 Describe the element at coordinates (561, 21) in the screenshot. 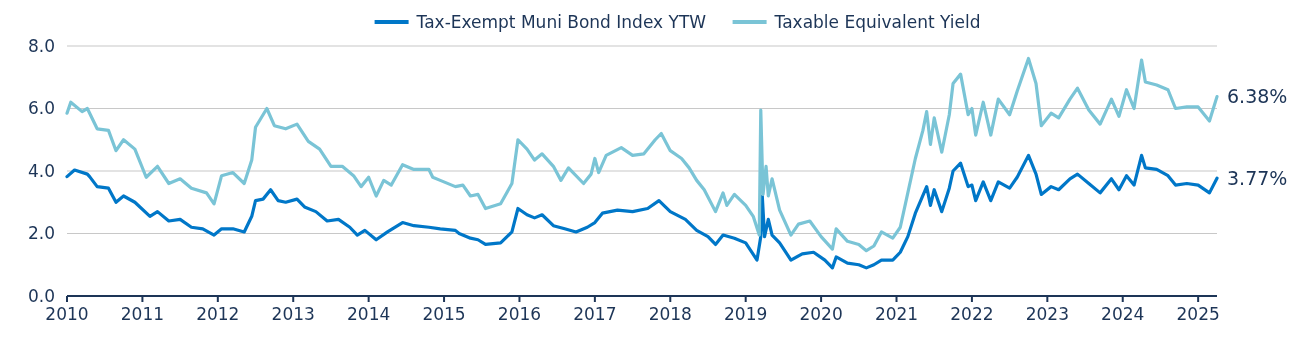

I see `legend-label: Tax-Exempt Muni Bond Index YTW` at that location.